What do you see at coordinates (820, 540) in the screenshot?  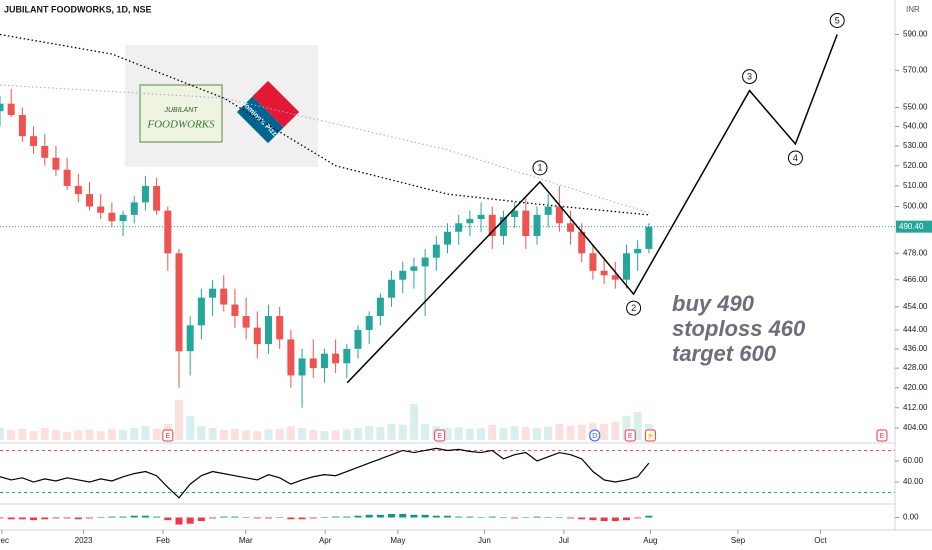 I see `x-tick-label: Oct` at bounding box center [820, 540].